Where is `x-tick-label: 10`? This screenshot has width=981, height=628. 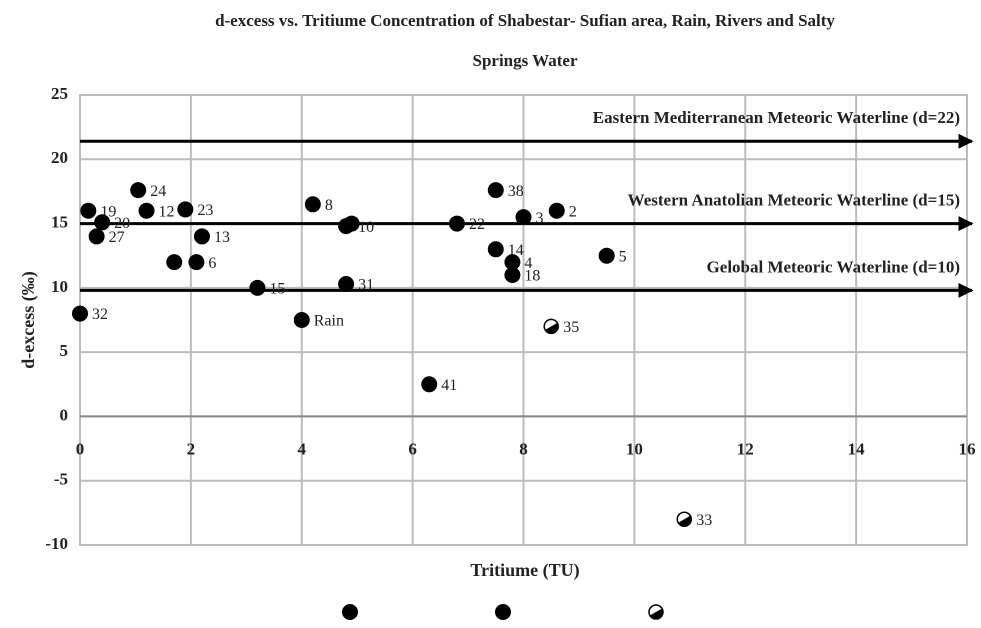
x-tick-label: 10 is located at coordinates (634, 448).